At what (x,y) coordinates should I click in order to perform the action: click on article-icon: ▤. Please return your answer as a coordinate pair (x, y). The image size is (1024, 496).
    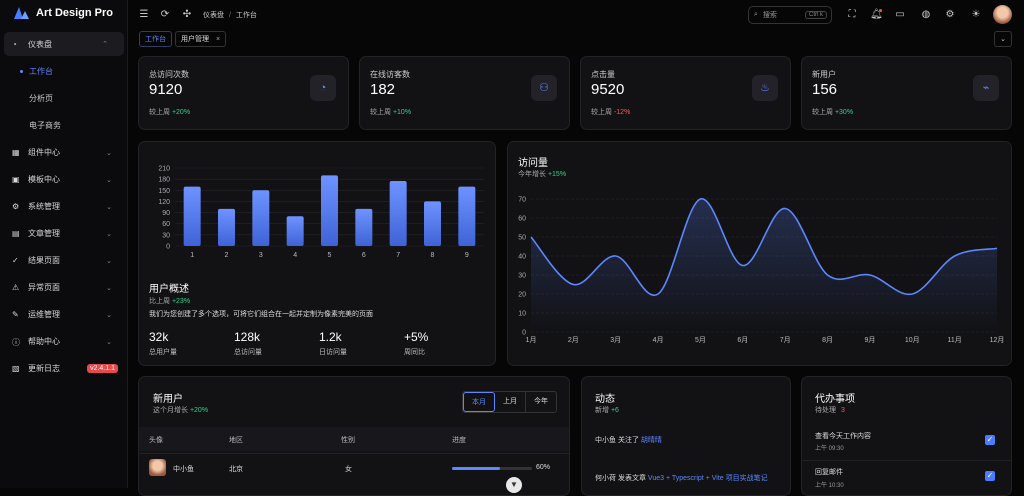
    Looking at the image, I should click on (16, 233).